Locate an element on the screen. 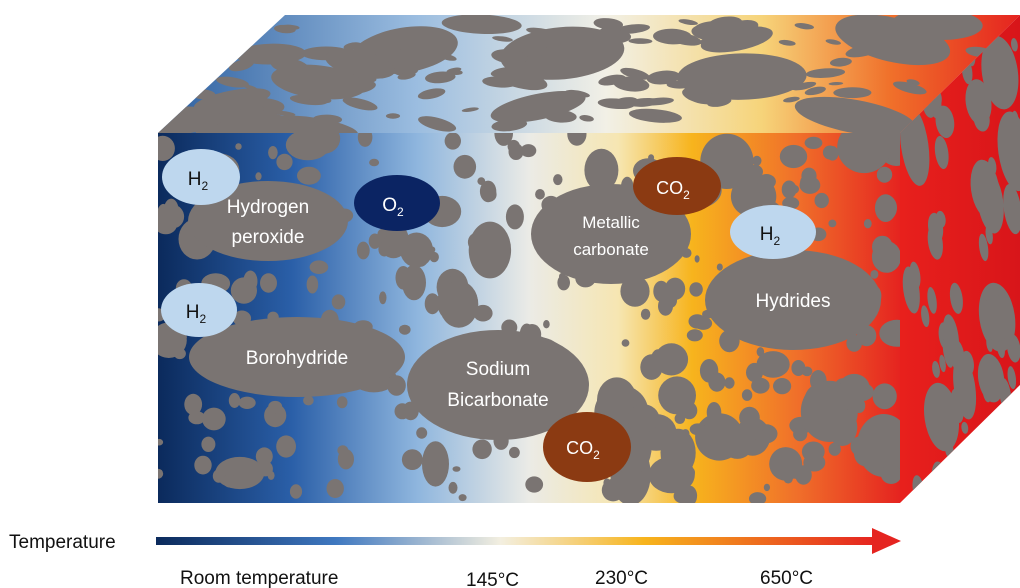  hydrogen-peroxide-label-line2: peroxide is located at coordinates (268, 237).